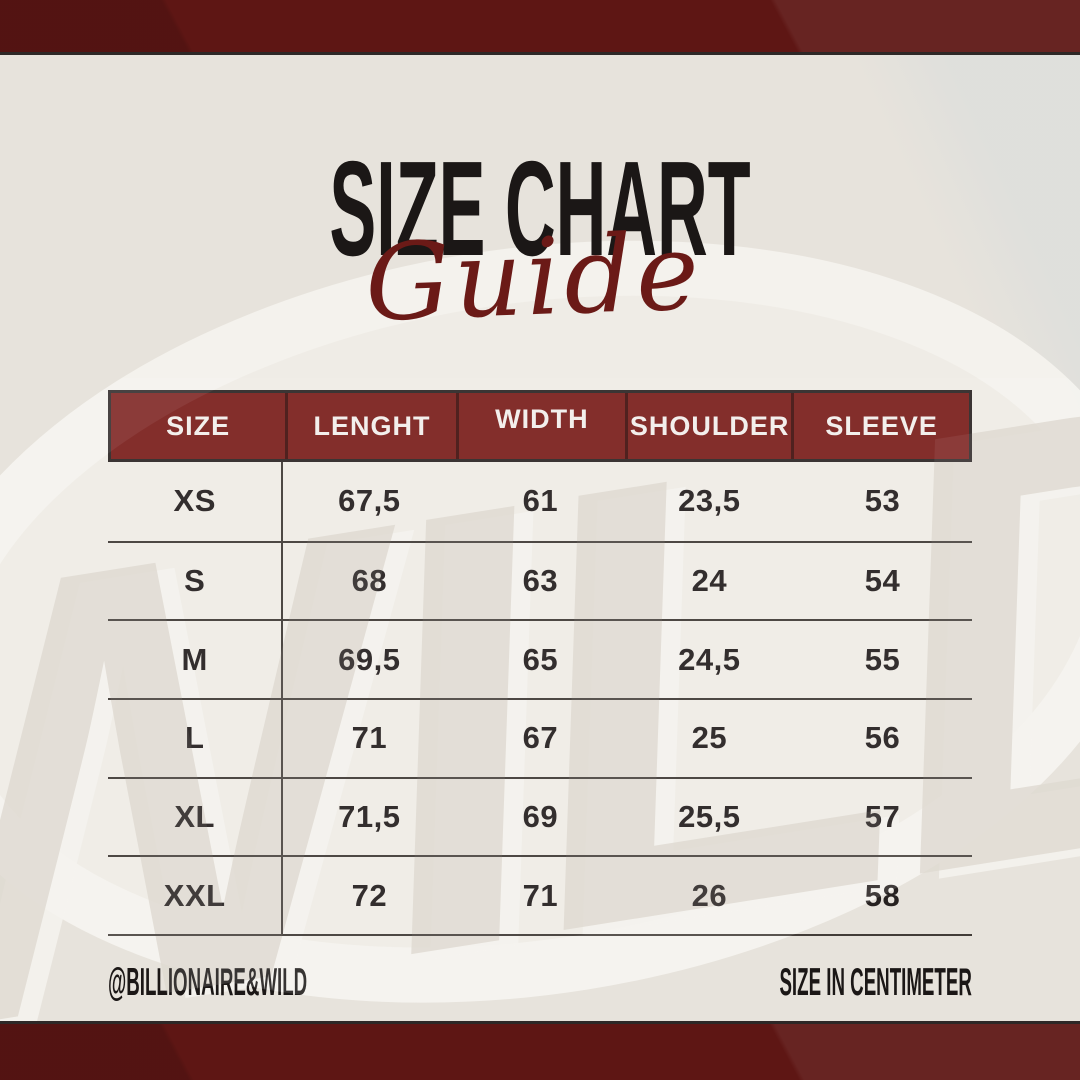  I want to click on table-header-row: SIZE LENGHT WIDTH SHOULDER SLEEVE, so click(540, 426).